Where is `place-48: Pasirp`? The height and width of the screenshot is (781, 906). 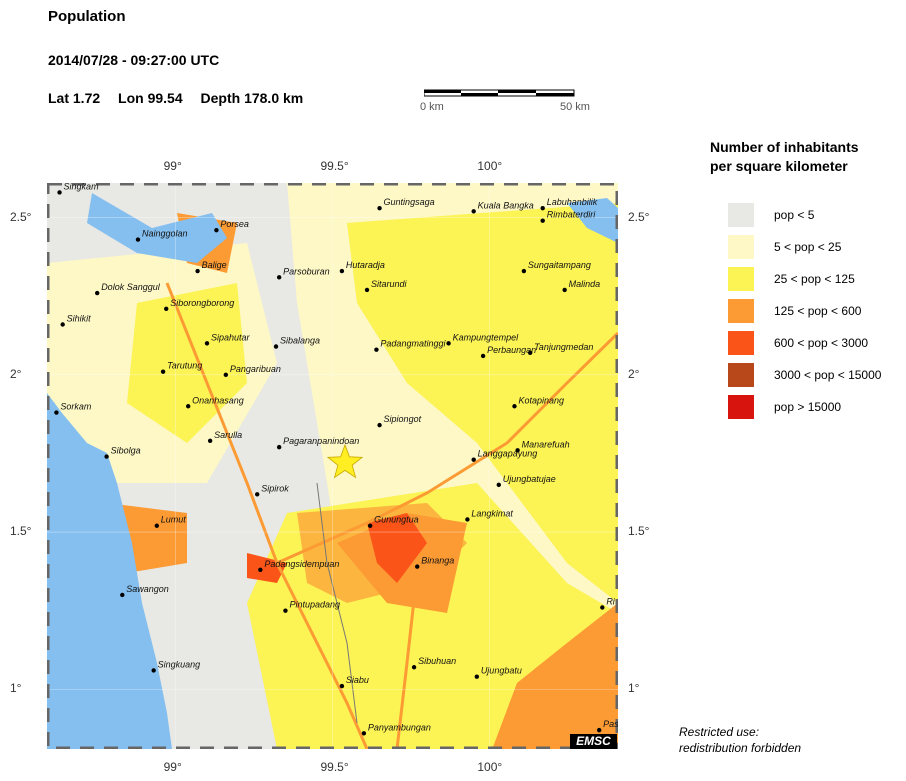
place-48: Pasirp is located at coordinates (607, 726).